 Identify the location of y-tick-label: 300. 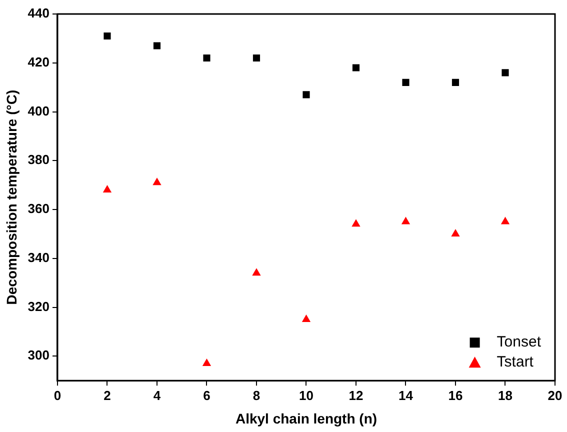
(39, 355).